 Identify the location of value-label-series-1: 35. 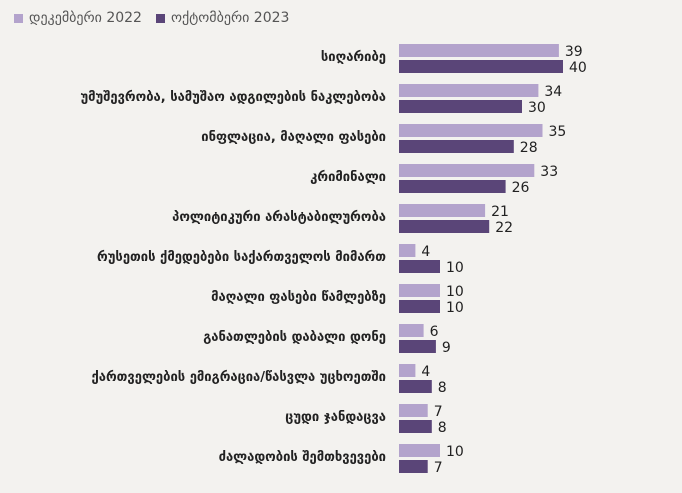
(558, 132).